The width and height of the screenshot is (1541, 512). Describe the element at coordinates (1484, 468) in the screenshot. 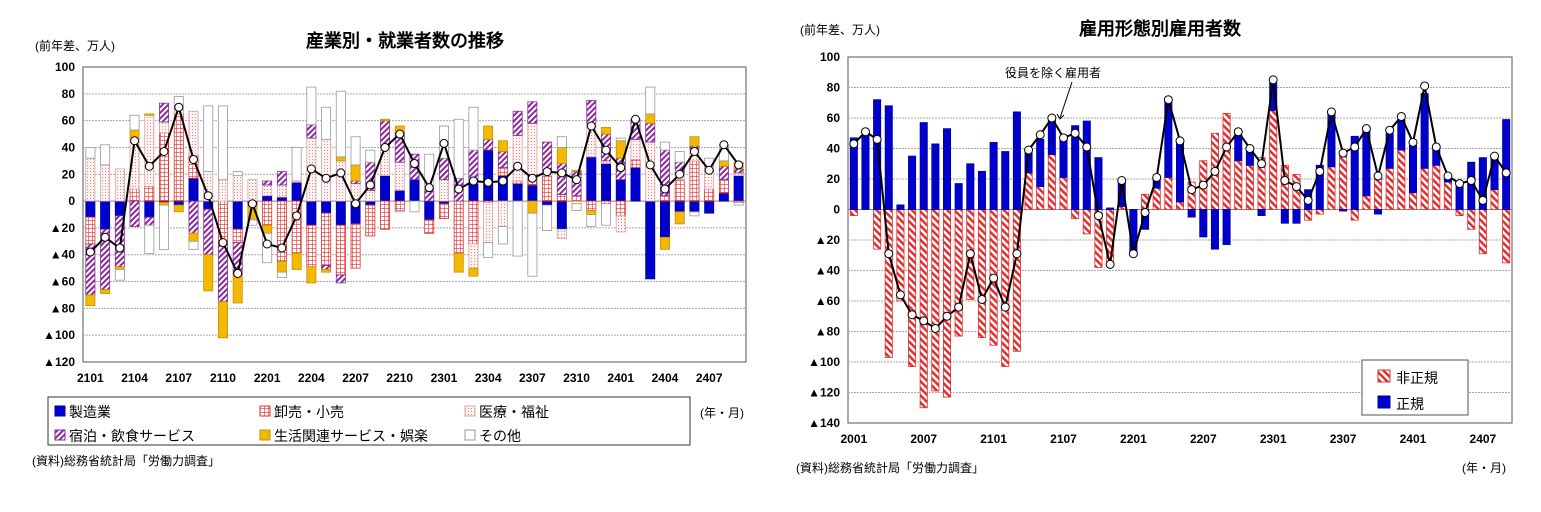

I see `right-x-label: (年・月)` at that location.